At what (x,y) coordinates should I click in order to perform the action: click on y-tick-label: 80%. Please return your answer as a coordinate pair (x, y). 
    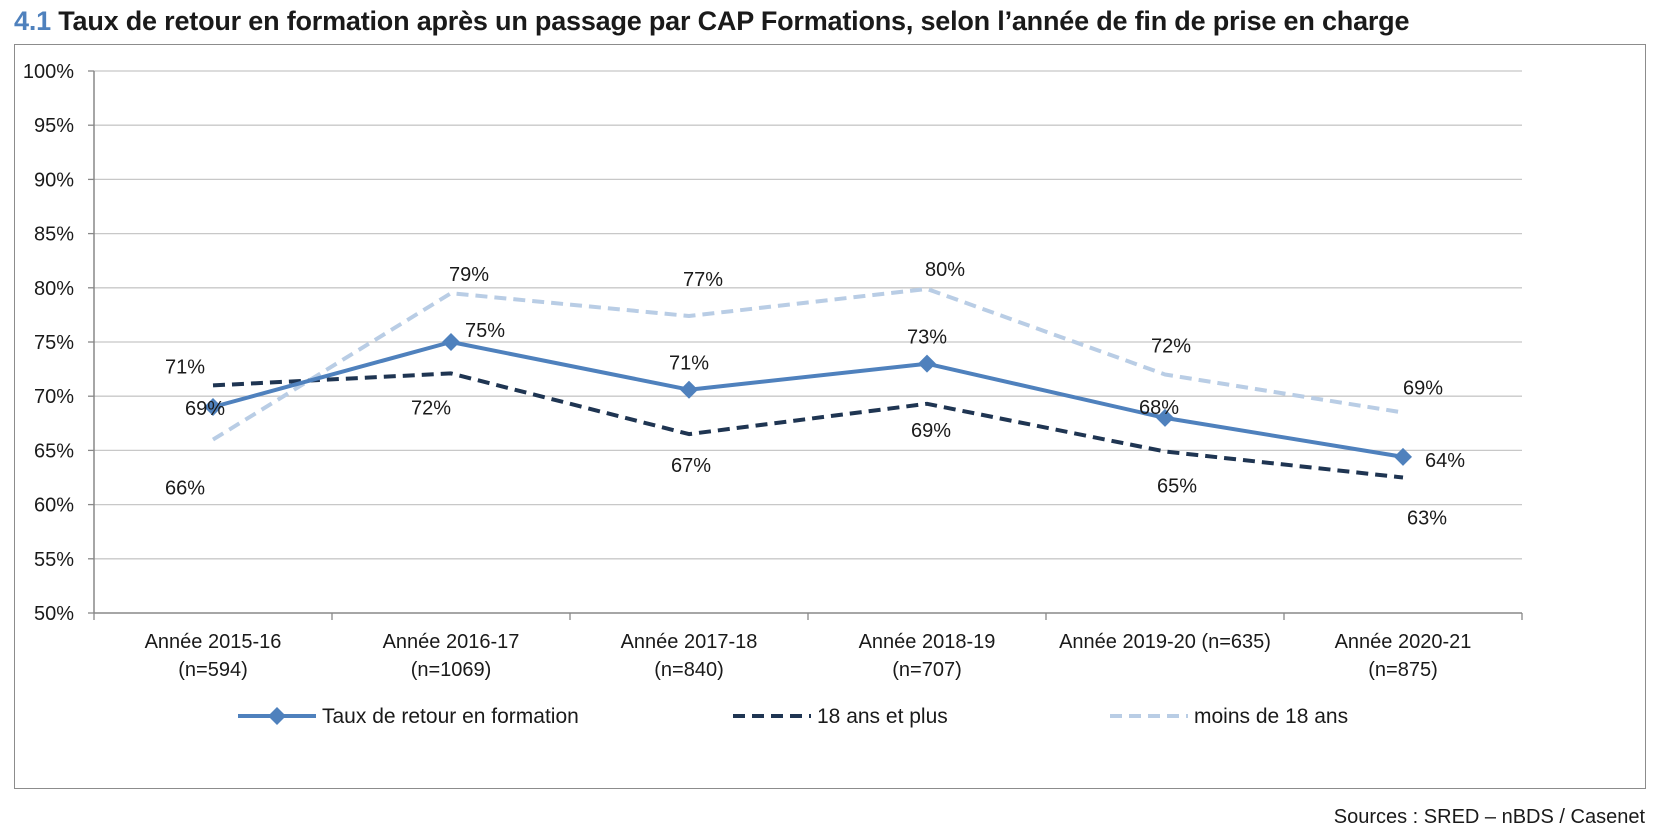
    Looking at the image, I should click on (54, 289).